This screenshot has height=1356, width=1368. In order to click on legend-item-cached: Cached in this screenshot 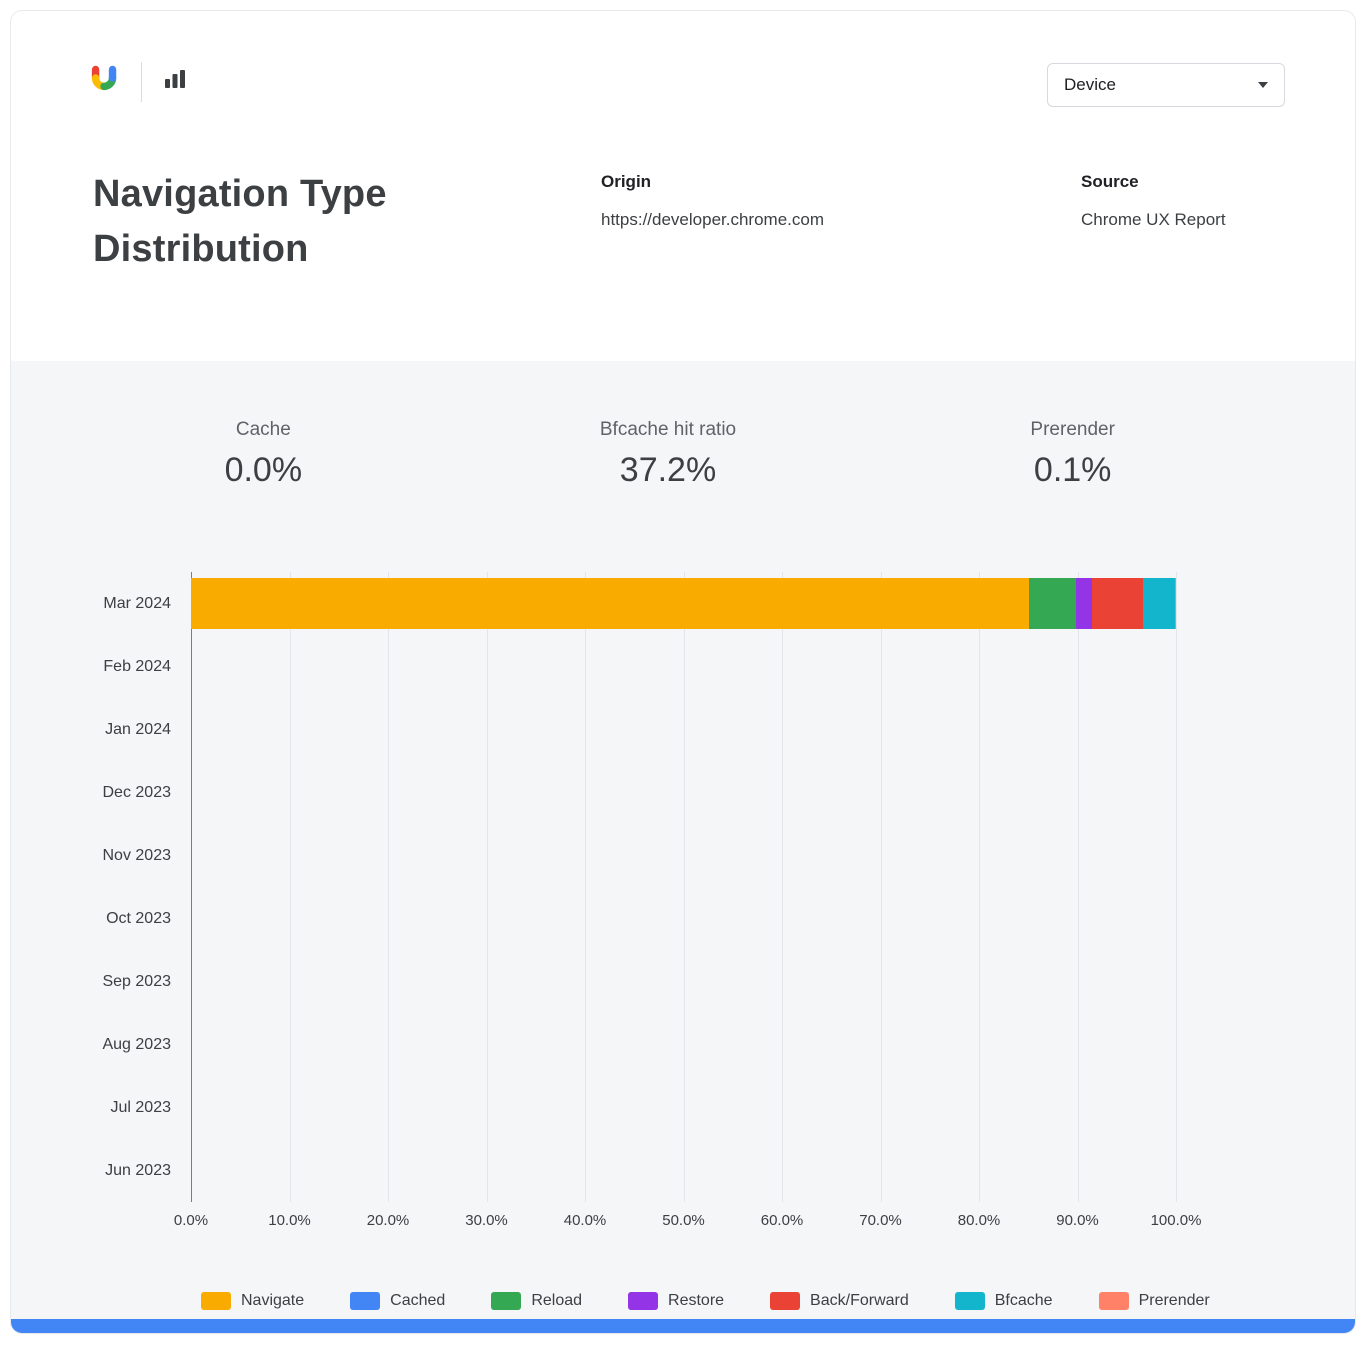, I will do `click(397, 1301)`.